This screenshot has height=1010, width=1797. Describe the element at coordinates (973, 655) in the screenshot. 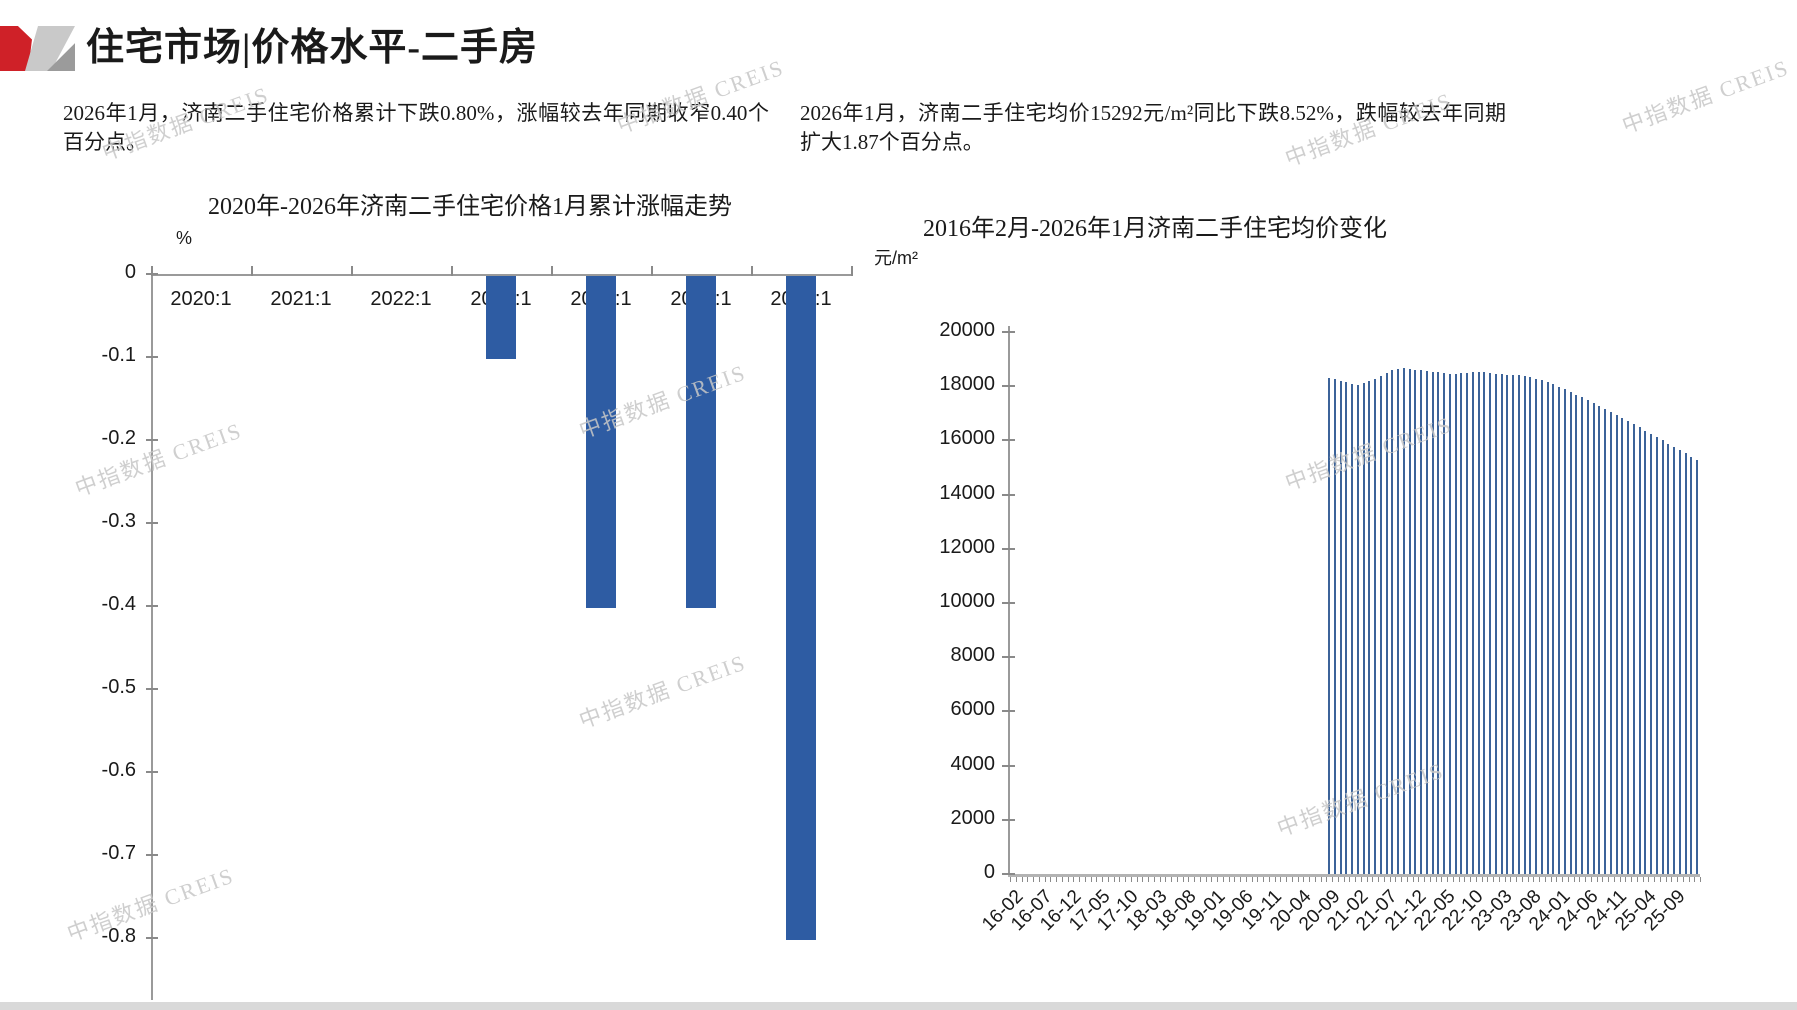

I see `right-chart-y-tick-label: 8000` at that location.